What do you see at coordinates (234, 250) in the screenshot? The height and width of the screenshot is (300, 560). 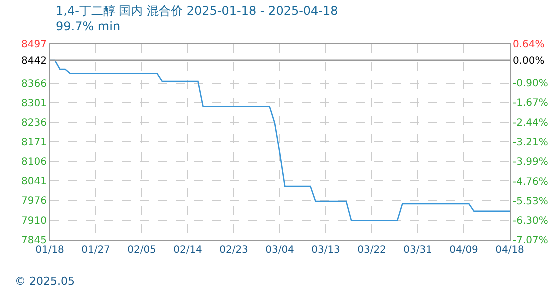 I see `x-tick-label: 02/23` at bounding box center [234, 250].